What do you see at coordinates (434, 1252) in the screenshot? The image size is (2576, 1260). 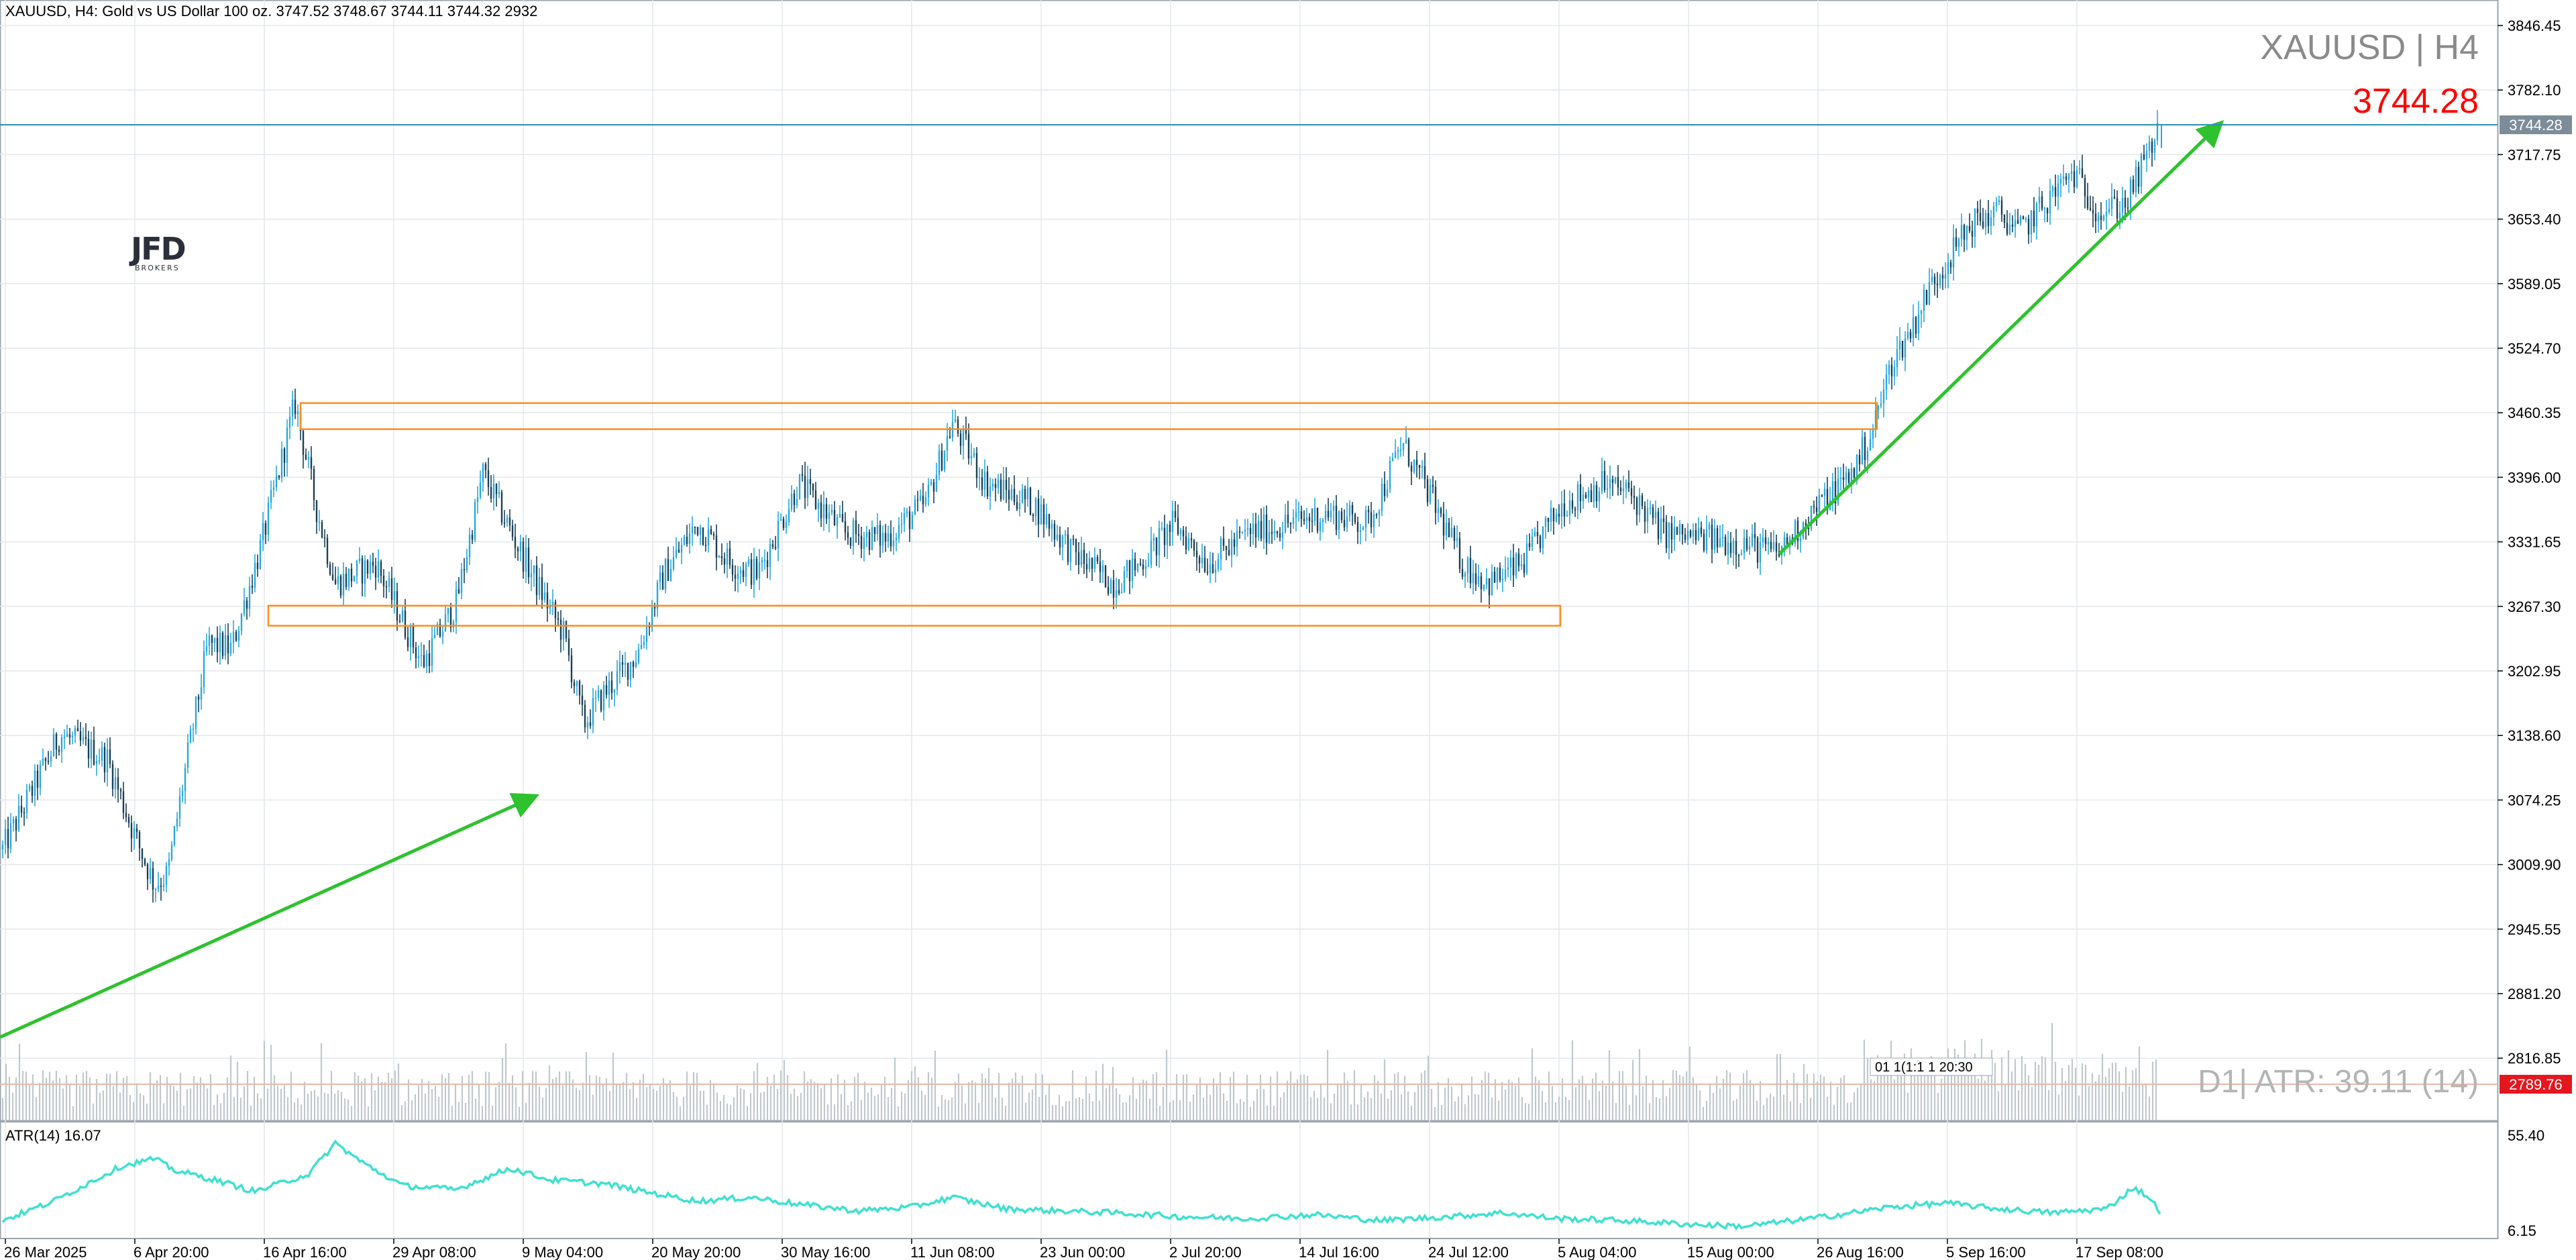 I see `time-tick-label: 29 Apr 08:00` at bounding box center [434, 1252].